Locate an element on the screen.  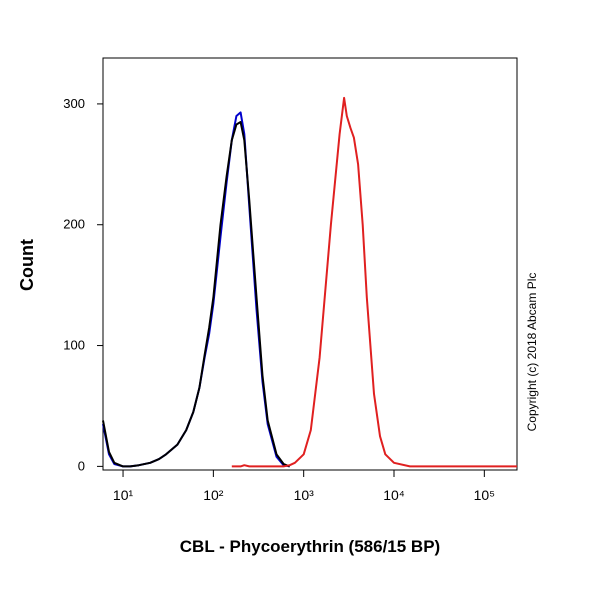
y-axis-title: Count is located at coordinates (27, 265).